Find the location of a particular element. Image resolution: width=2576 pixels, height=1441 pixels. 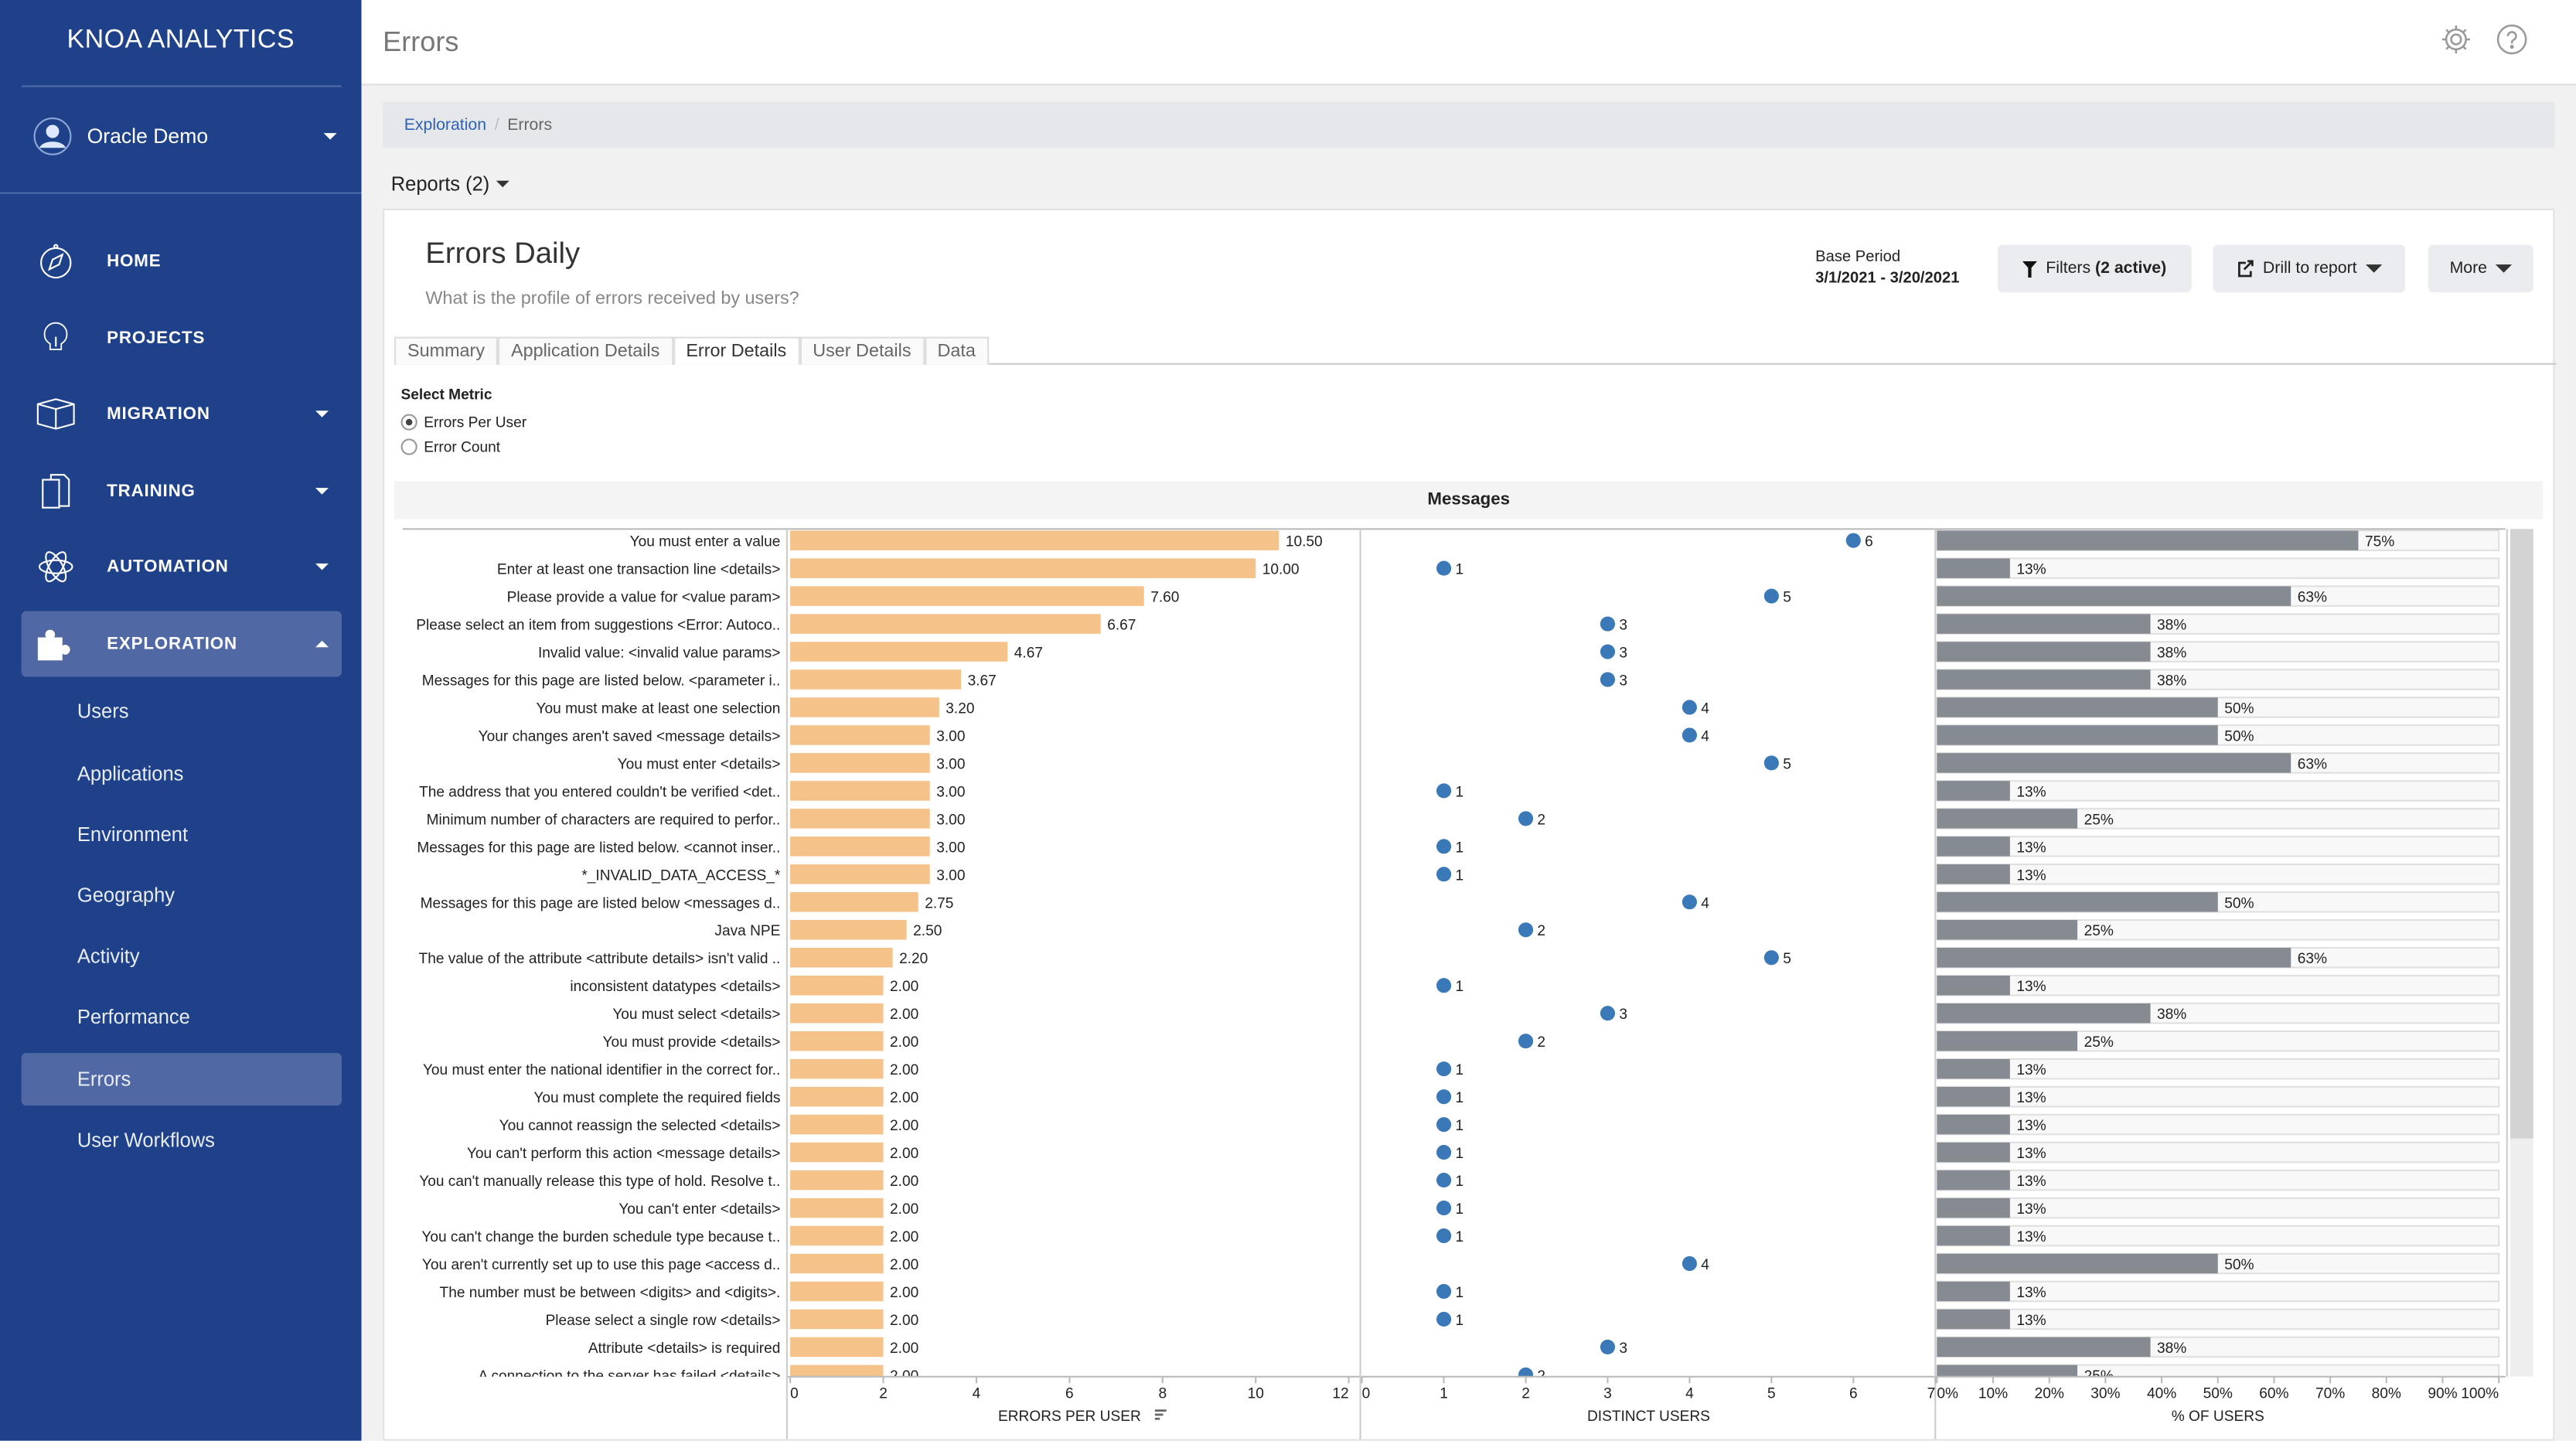

errors-per-user-label: 4.67 is located at coordinates (1028, 653).